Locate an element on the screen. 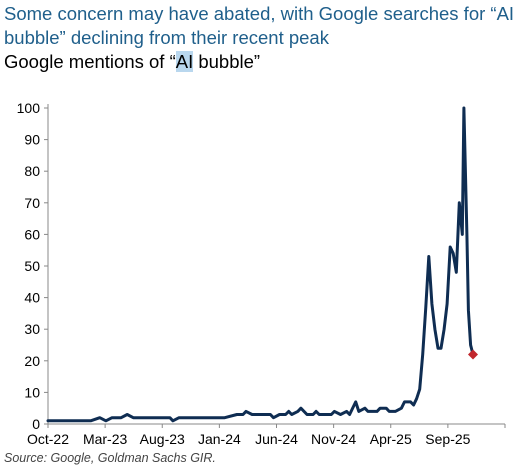 The height and width of the screenshot is (469, 522). chart-title-prefix: Google mentions of “ is located at coordinates (90, 61).